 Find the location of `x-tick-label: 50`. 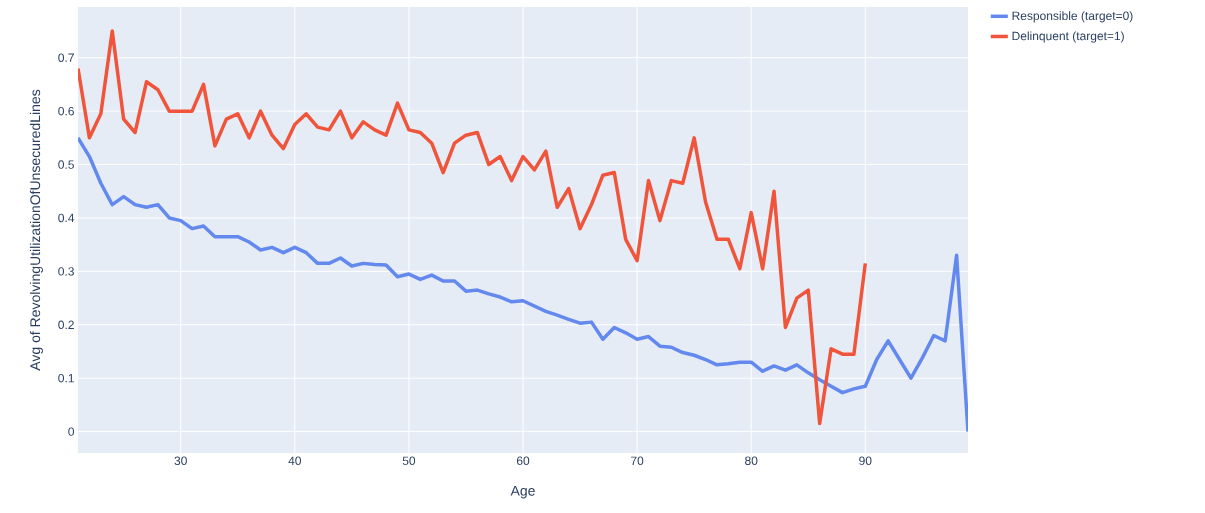

x-tick-label: 50 is located at coordinates (409, 461).